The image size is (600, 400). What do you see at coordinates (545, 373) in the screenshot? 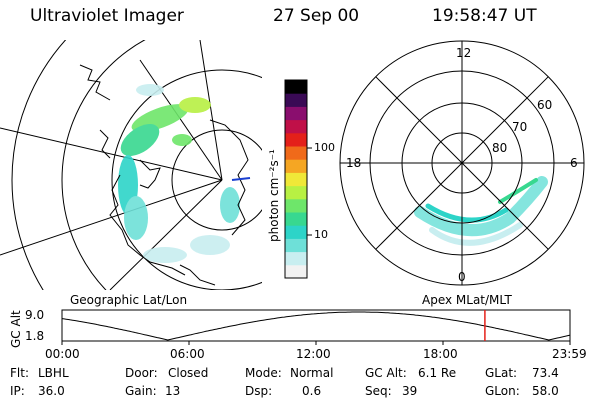
I see `status-glat-value: 73.4` at bounding box center [545, 373].